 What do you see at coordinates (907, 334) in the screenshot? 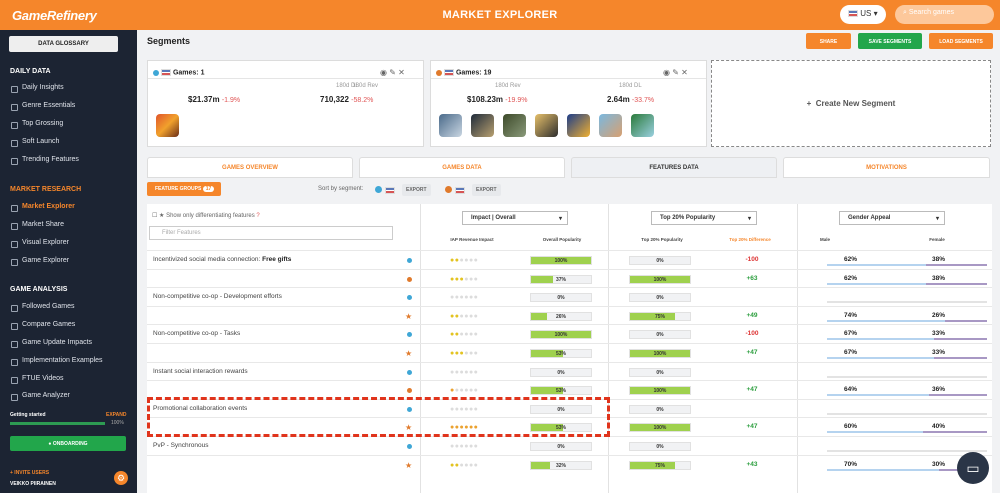
I see `gender-appeal: 67% 33%` at bounding box center [907, 334].